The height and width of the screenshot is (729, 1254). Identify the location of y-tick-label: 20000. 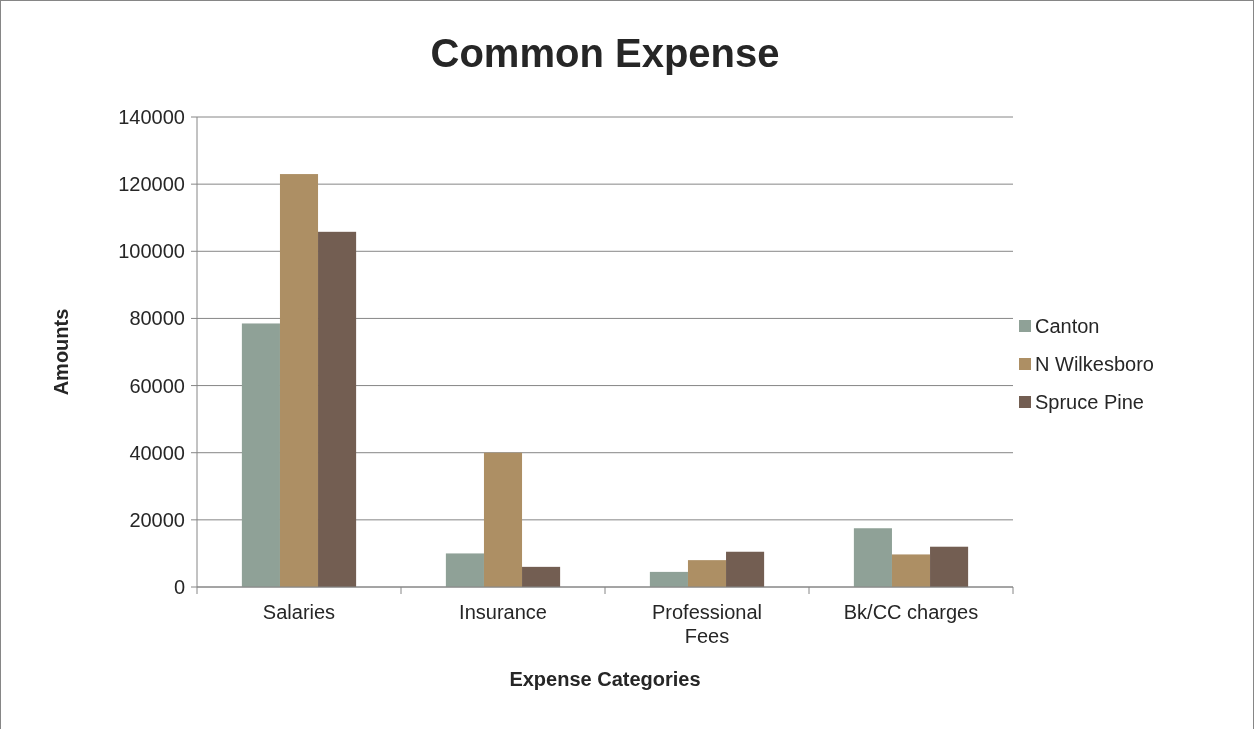
(157, 519).